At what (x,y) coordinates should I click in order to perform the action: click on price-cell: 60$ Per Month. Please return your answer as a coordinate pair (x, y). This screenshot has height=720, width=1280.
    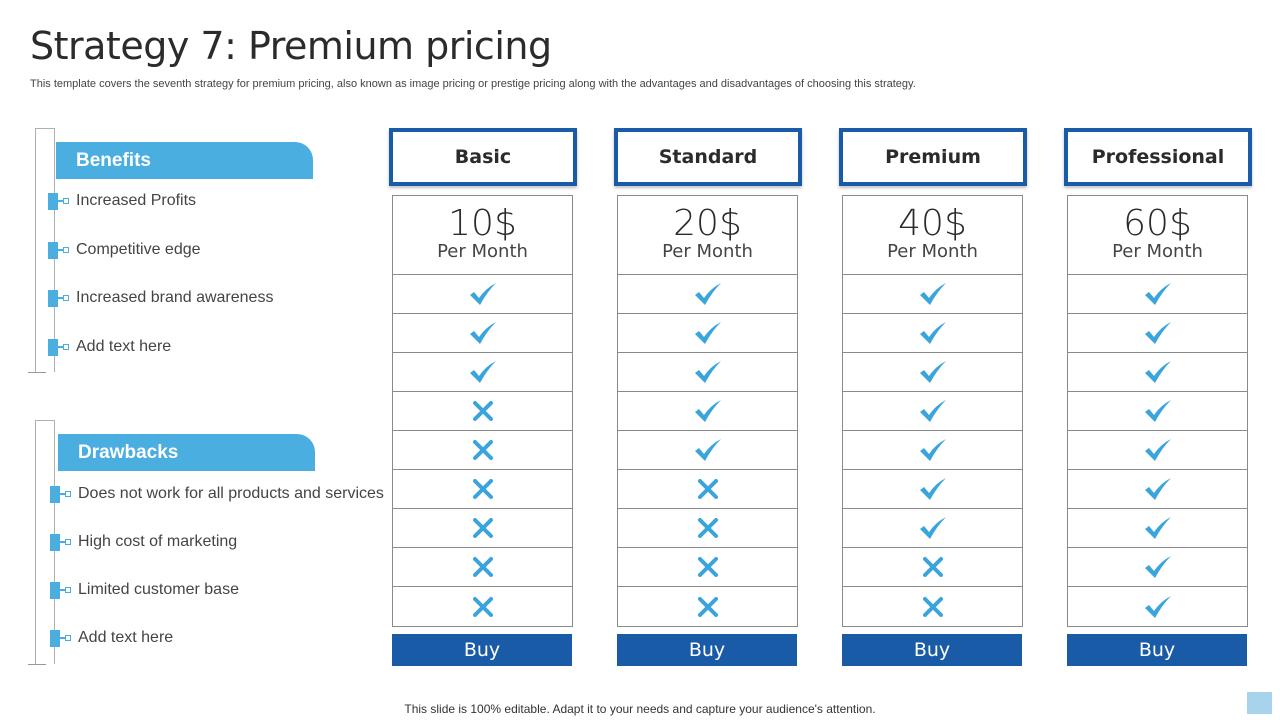
    Looking at the image, I should click on (1157, 235).